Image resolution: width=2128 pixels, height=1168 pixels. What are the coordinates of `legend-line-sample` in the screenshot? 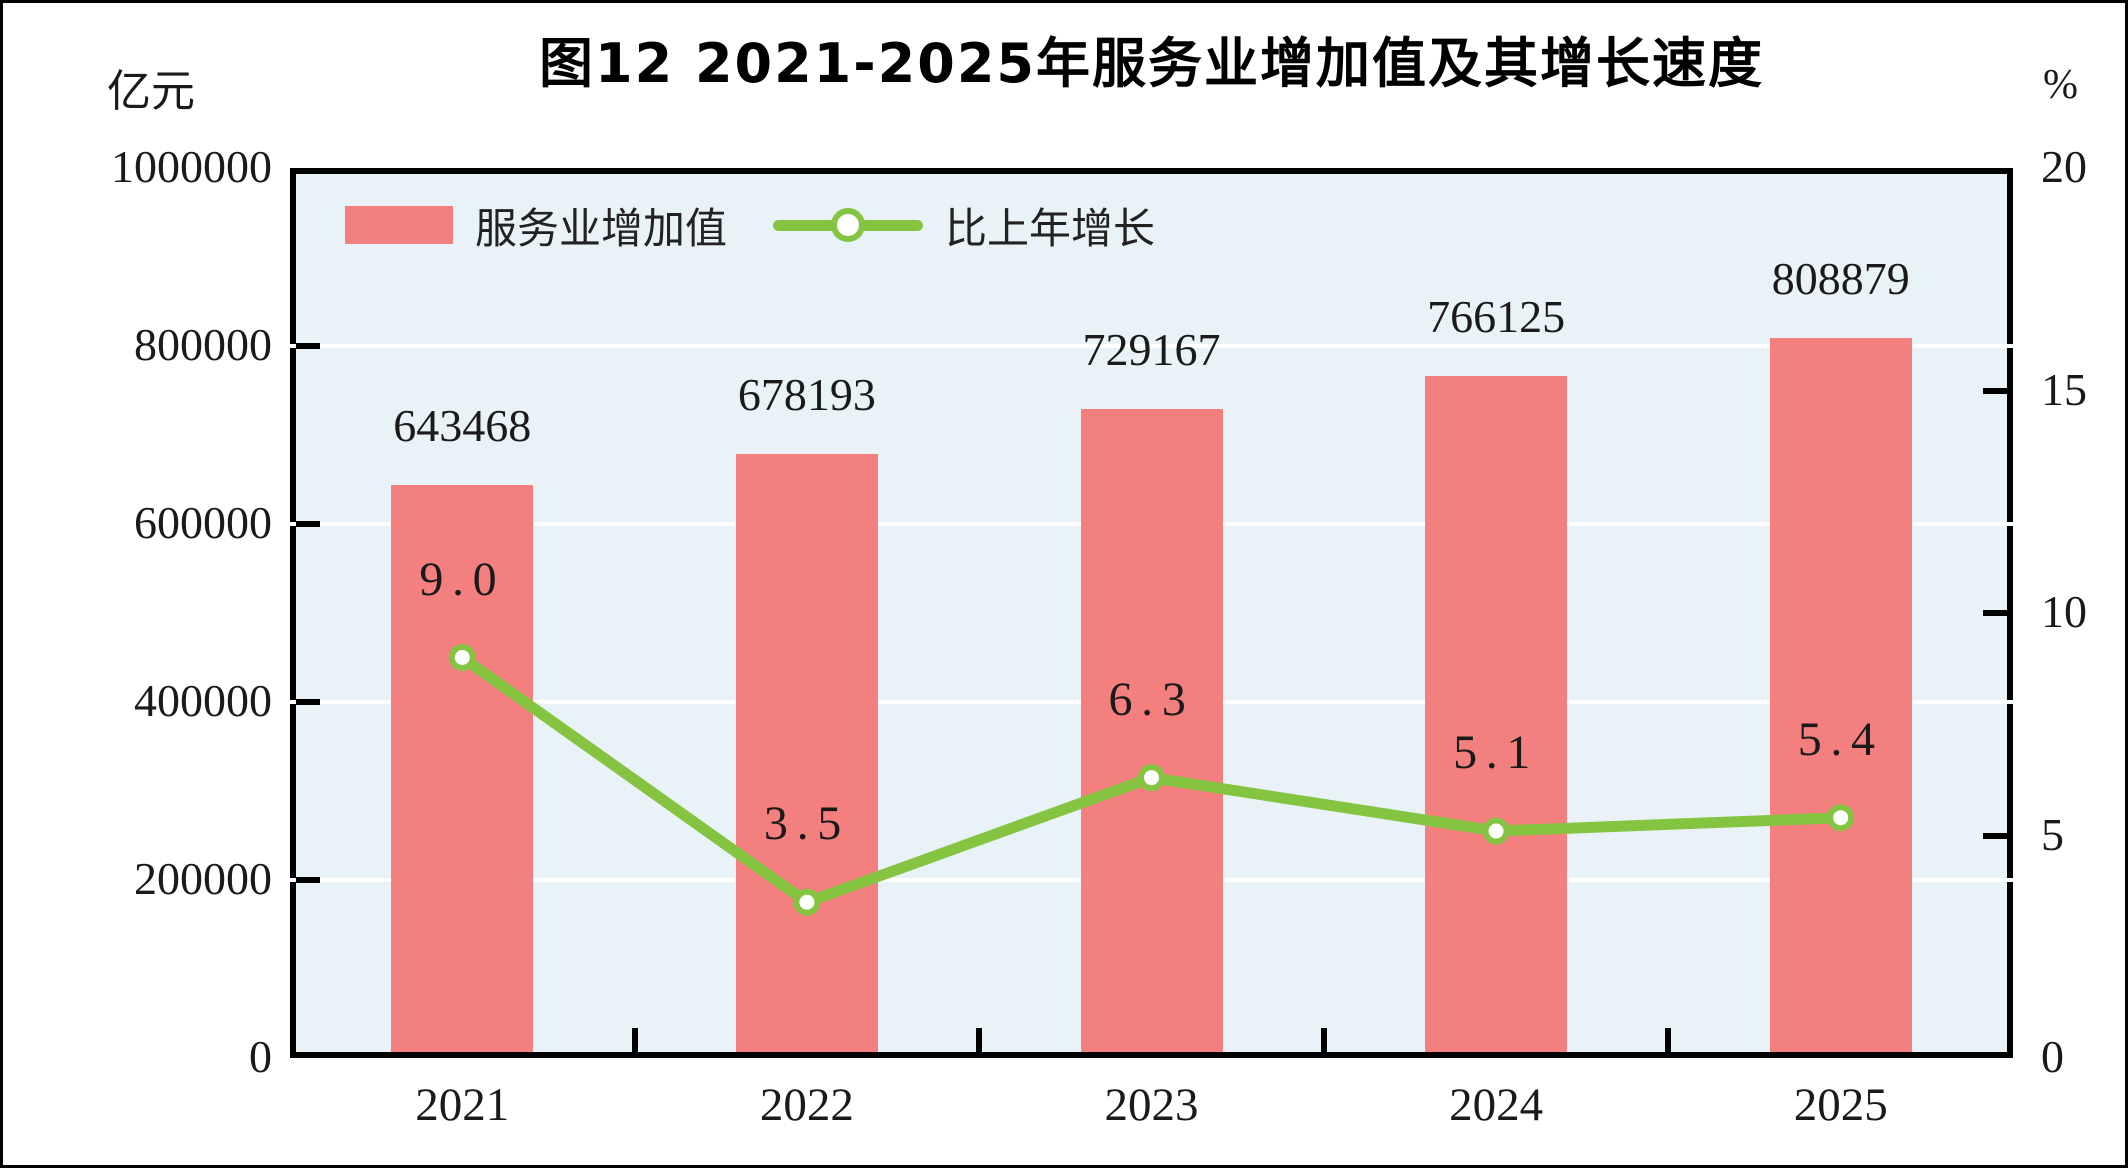 It's located at (848, 225).